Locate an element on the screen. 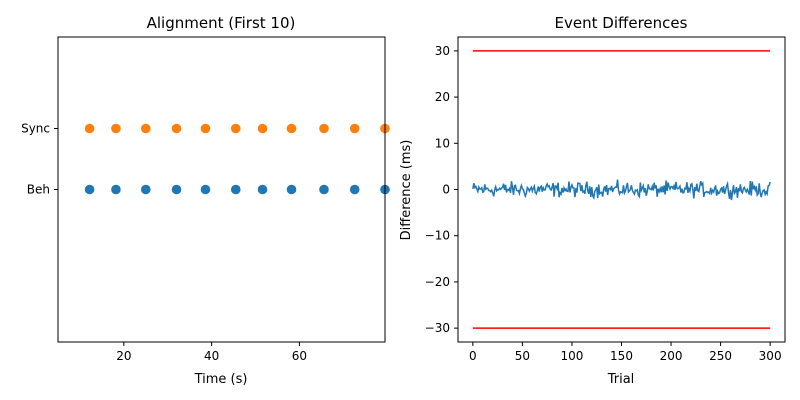 The width and height of the screenshot is (800, 400). differences-ytick-label: −30 is located at coordinates (437, 328).